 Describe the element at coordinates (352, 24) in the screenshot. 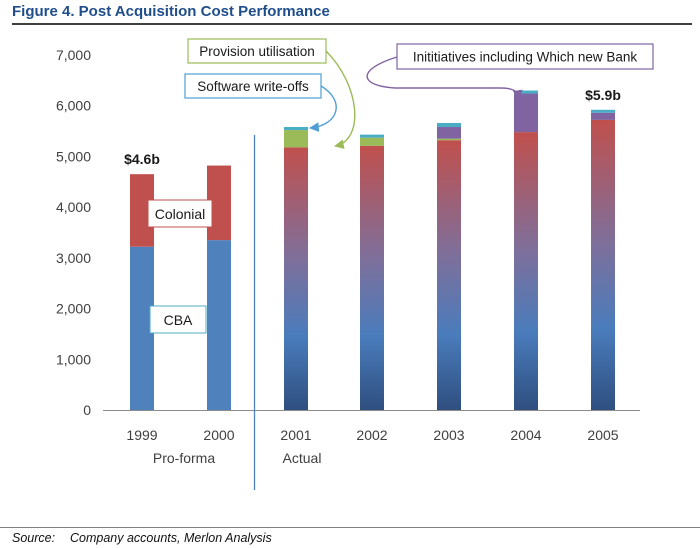

I see `title-divider` at that location.